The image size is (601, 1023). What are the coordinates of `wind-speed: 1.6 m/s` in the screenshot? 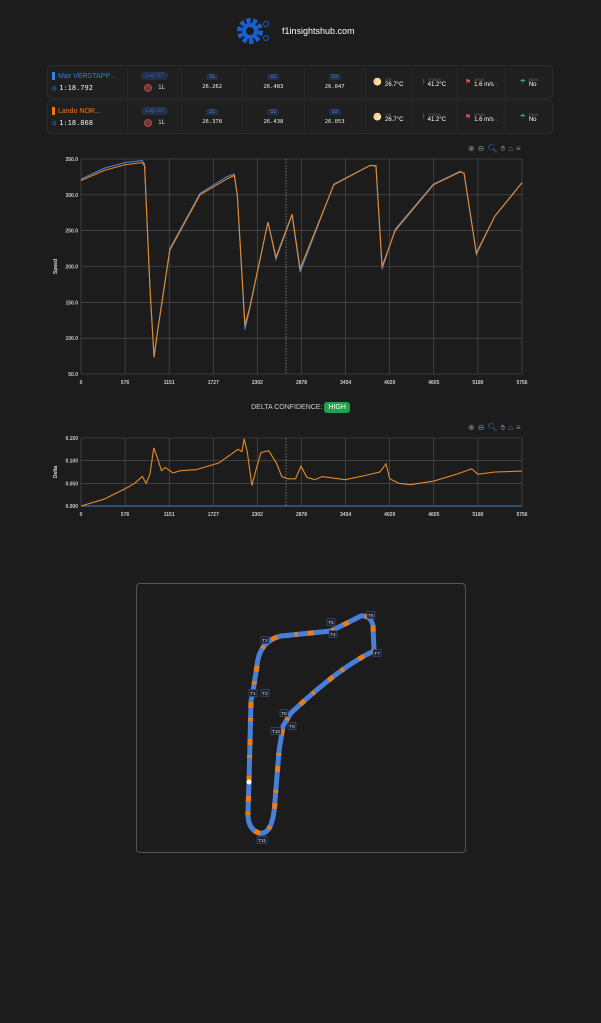 It's located at (484, 119).